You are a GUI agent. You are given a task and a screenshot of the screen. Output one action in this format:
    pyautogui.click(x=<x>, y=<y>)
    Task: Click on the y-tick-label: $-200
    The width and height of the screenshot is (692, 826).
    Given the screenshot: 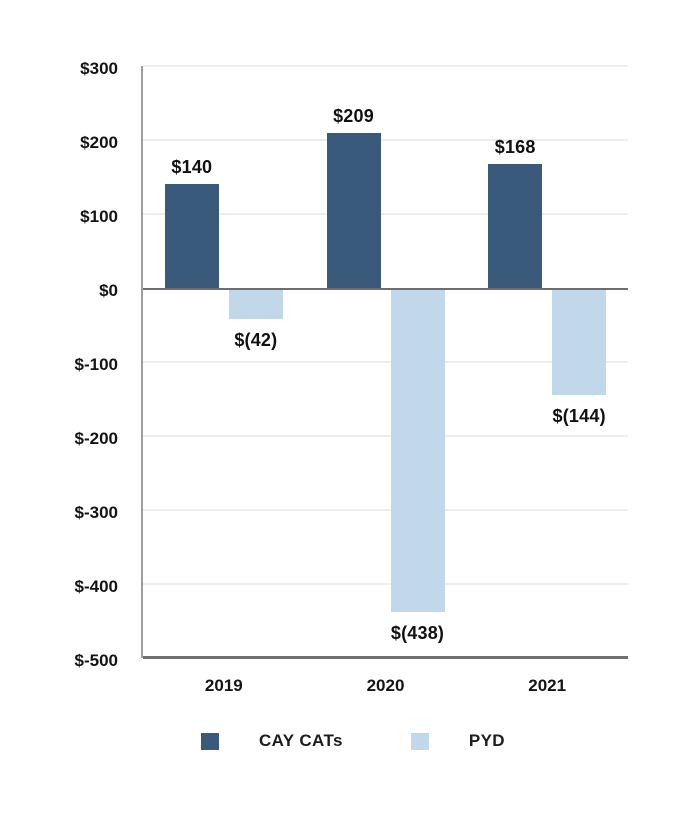 What is the action you would take?
    pyautogui.click(x=96, y=438)
    